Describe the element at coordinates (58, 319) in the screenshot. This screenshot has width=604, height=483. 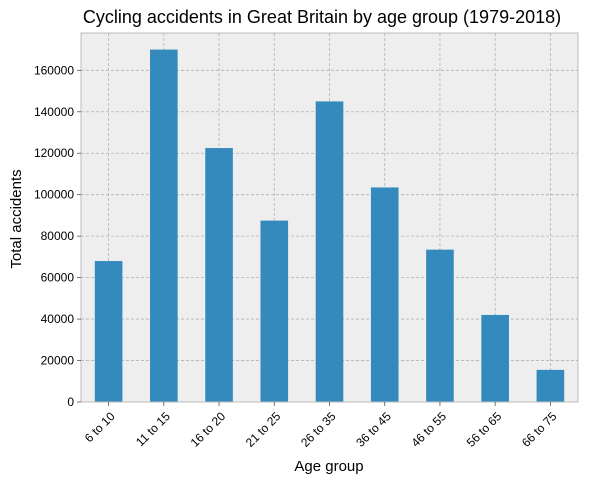
I see `y-tick-label: 40000` at that location.